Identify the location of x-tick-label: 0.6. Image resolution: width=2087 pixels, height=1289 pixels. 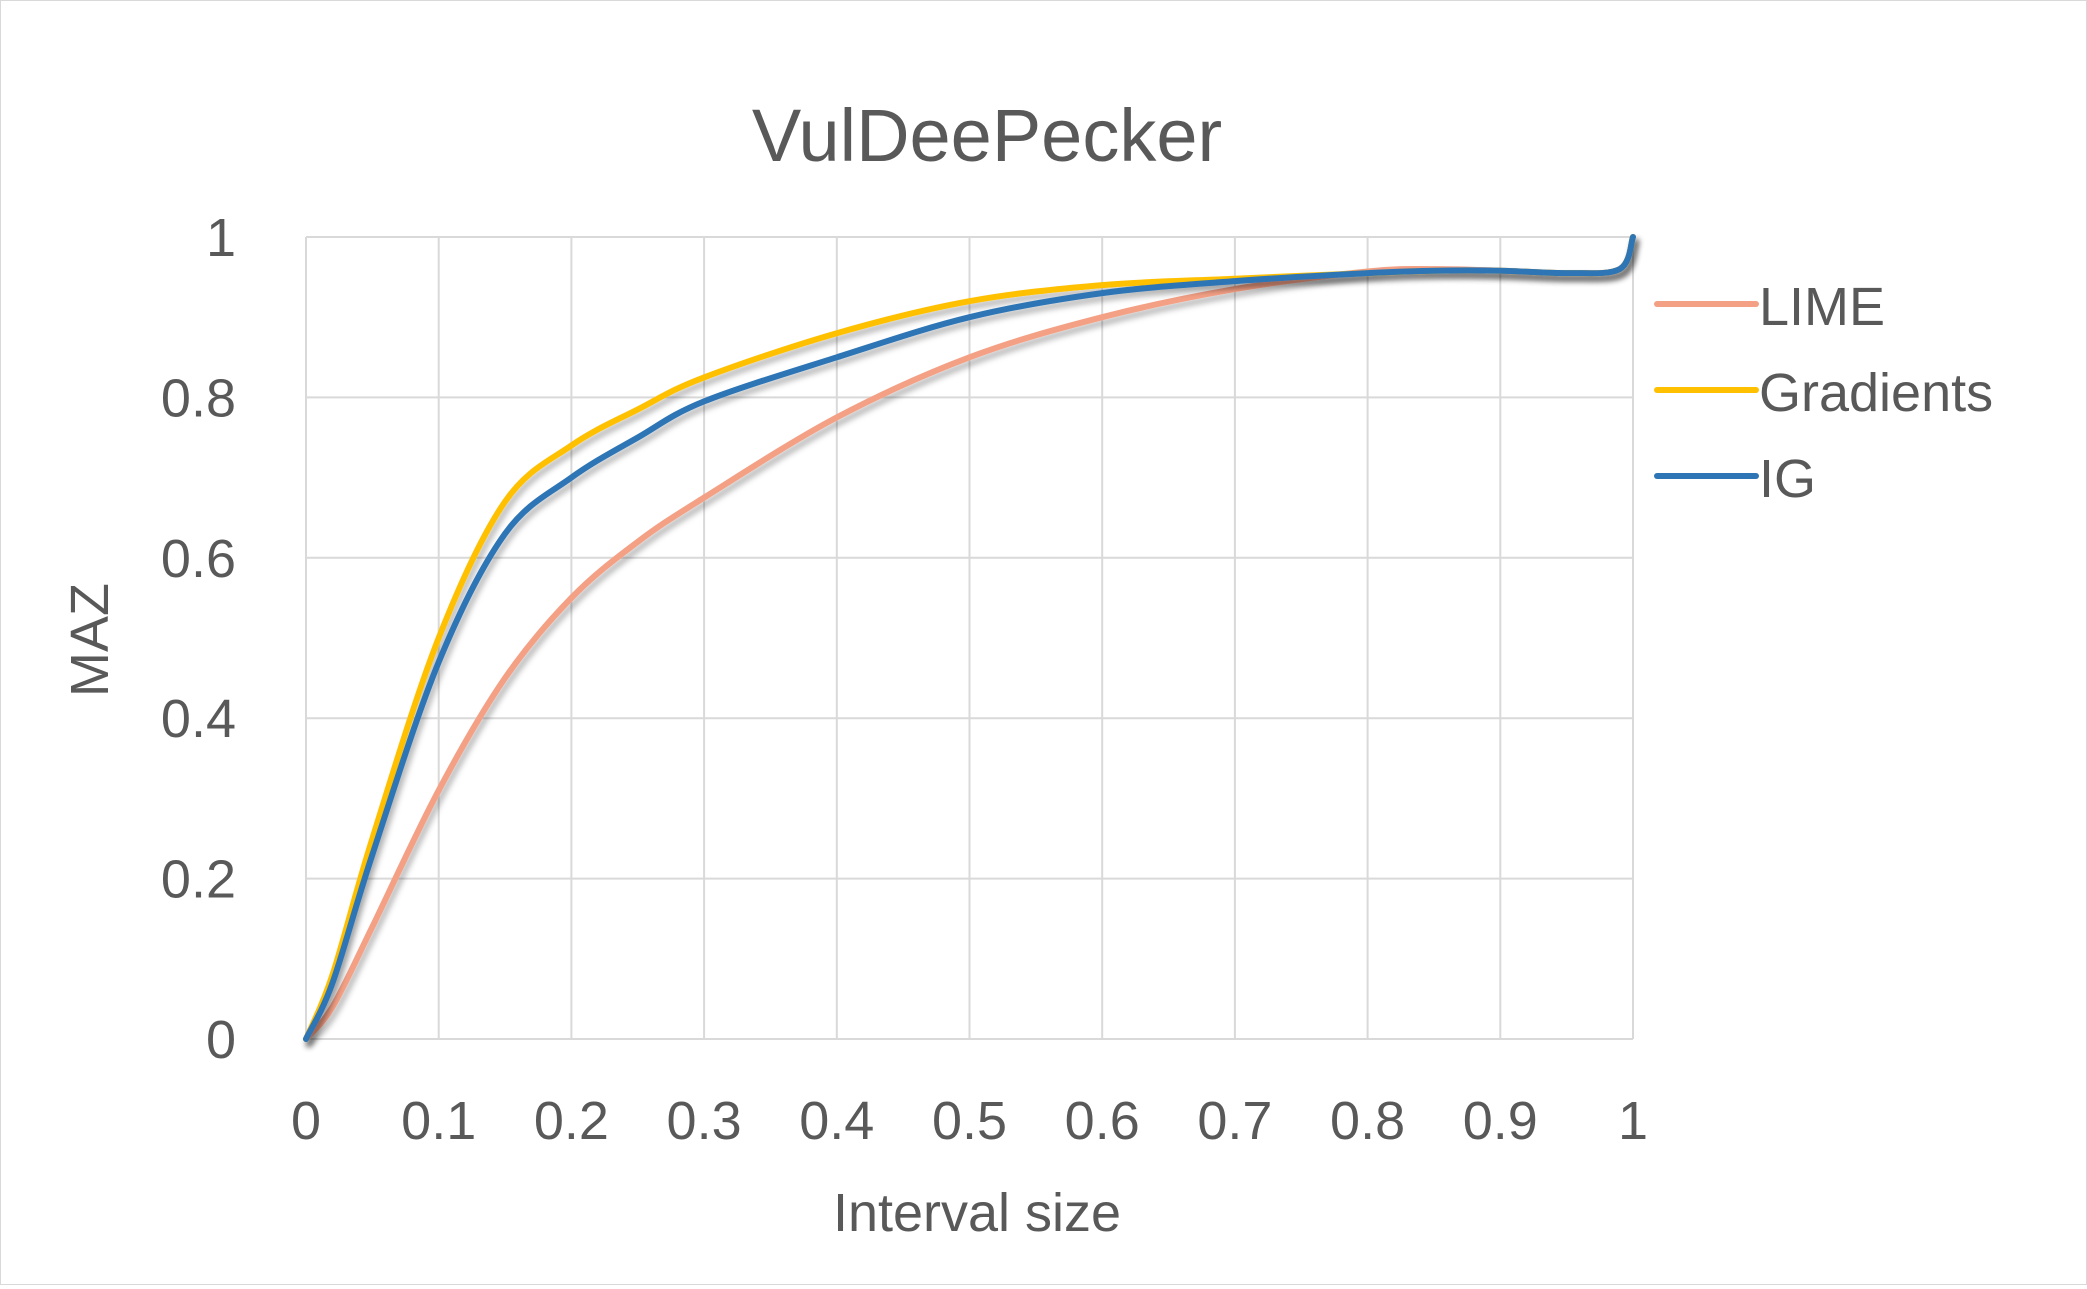
(1102, 1121).